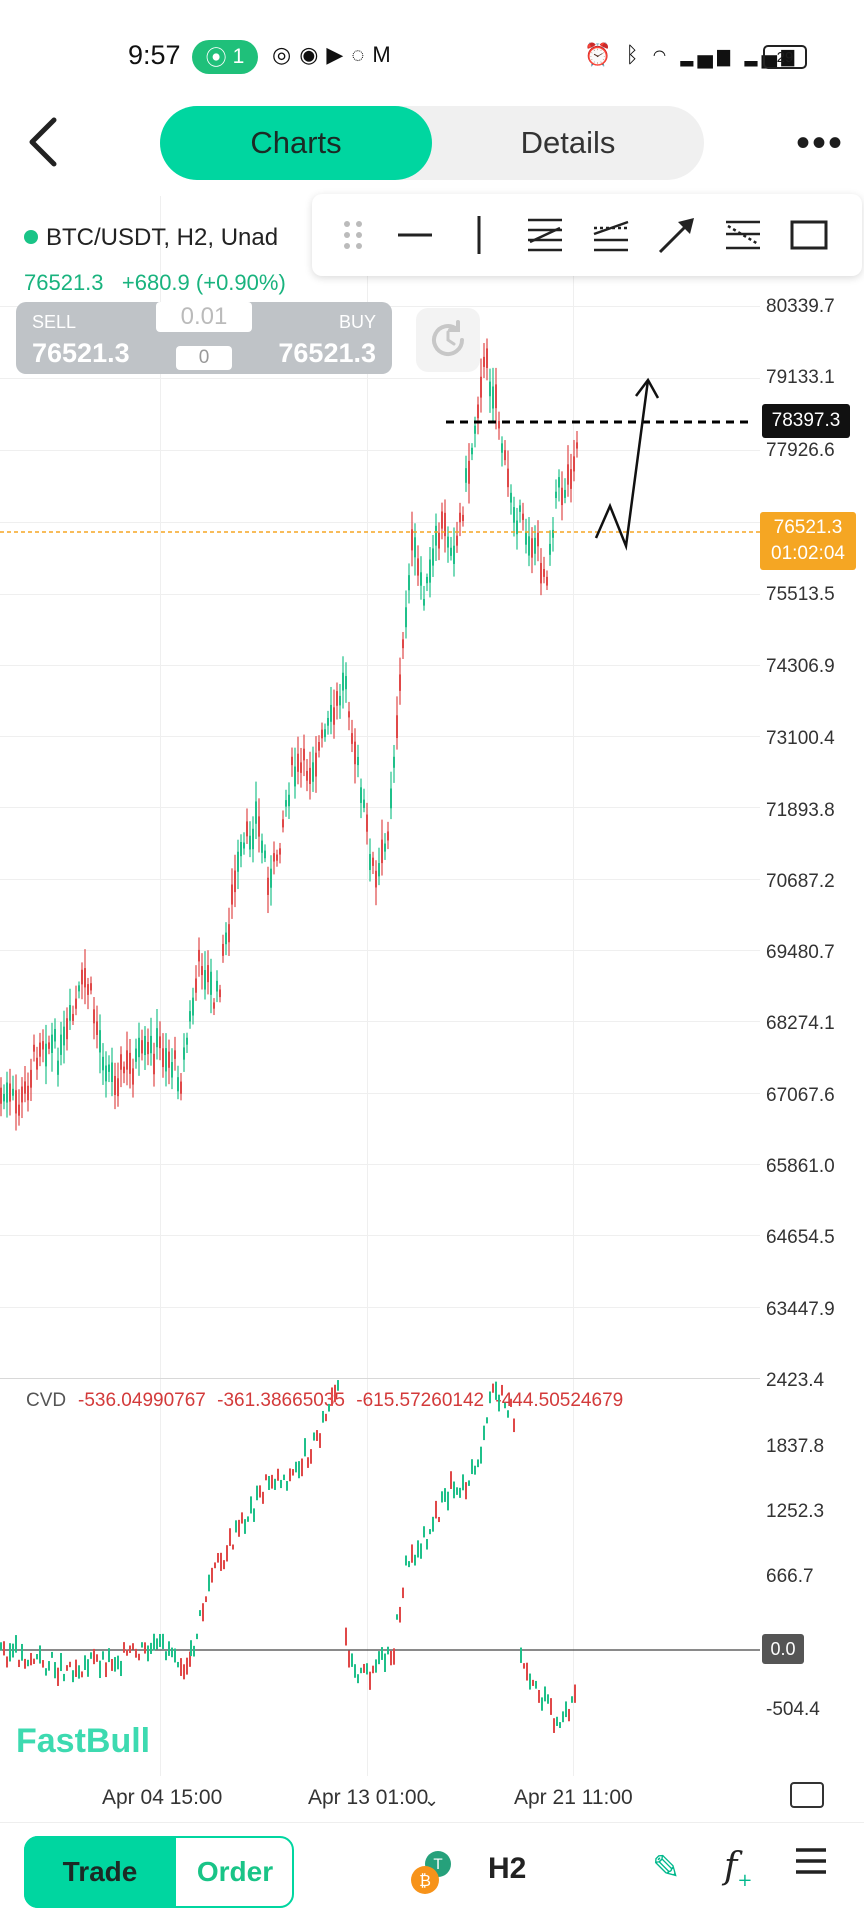 The image size is (864, 1921). Describe the element at coordinates (809, 235) in the screenshot. I see `rectangle-icon` at that location.